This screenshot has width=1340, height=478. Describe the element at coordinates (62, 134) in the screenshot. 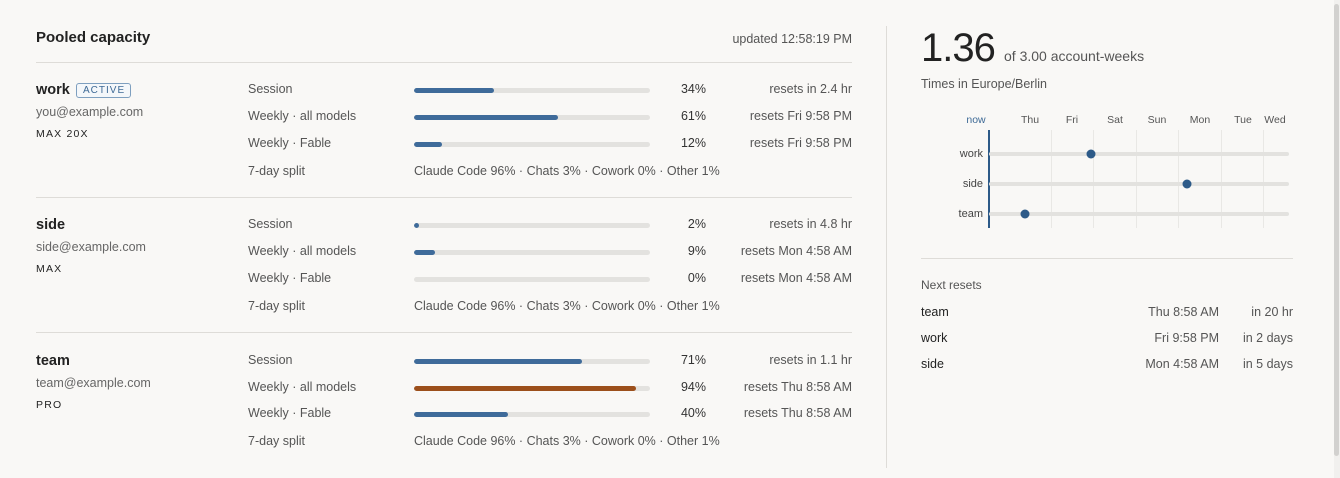

I see `account-plan: MAX 20X` at that location.